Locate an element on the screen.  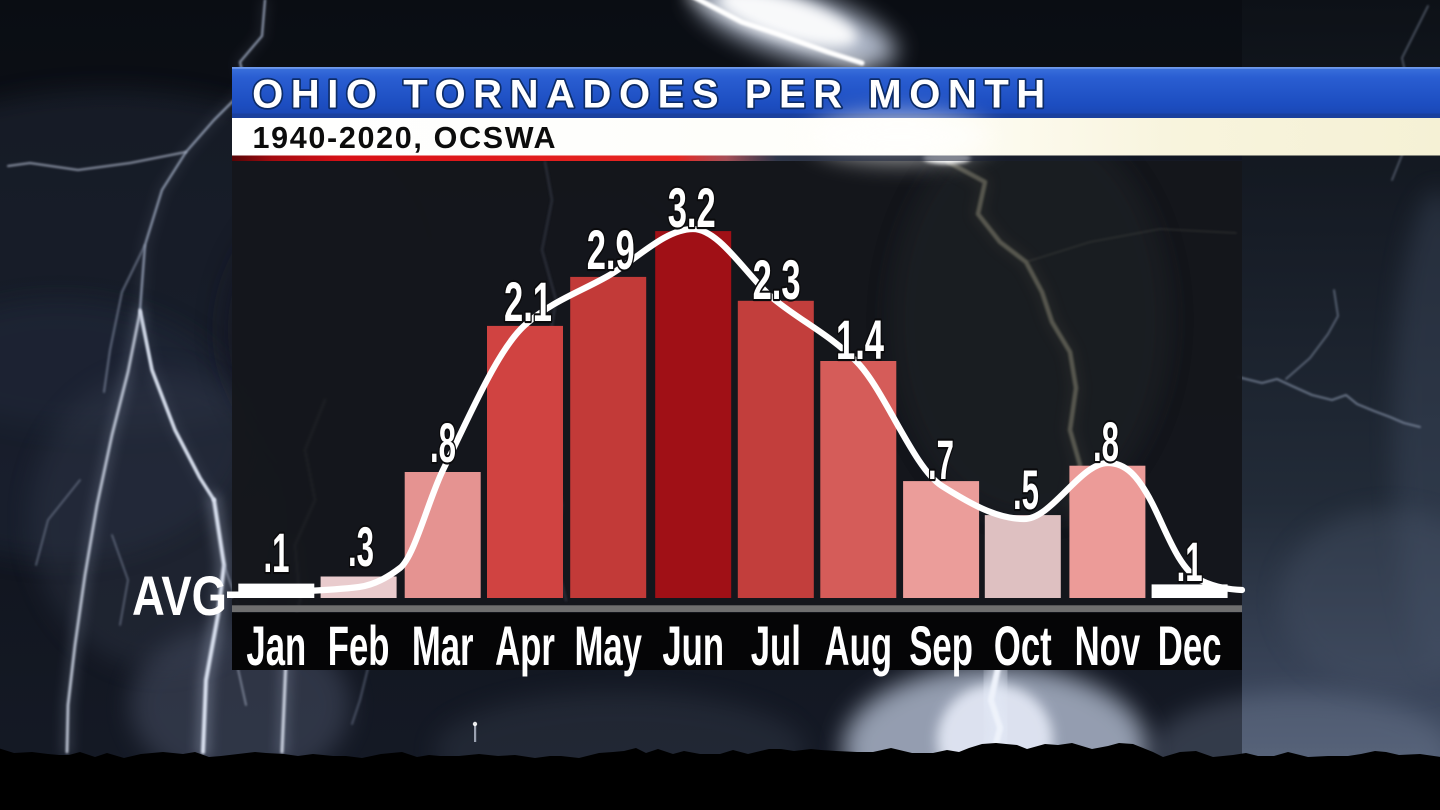
svg-text: OHIO TORNADOES PER MONTH is located at coordinates (648, 94).